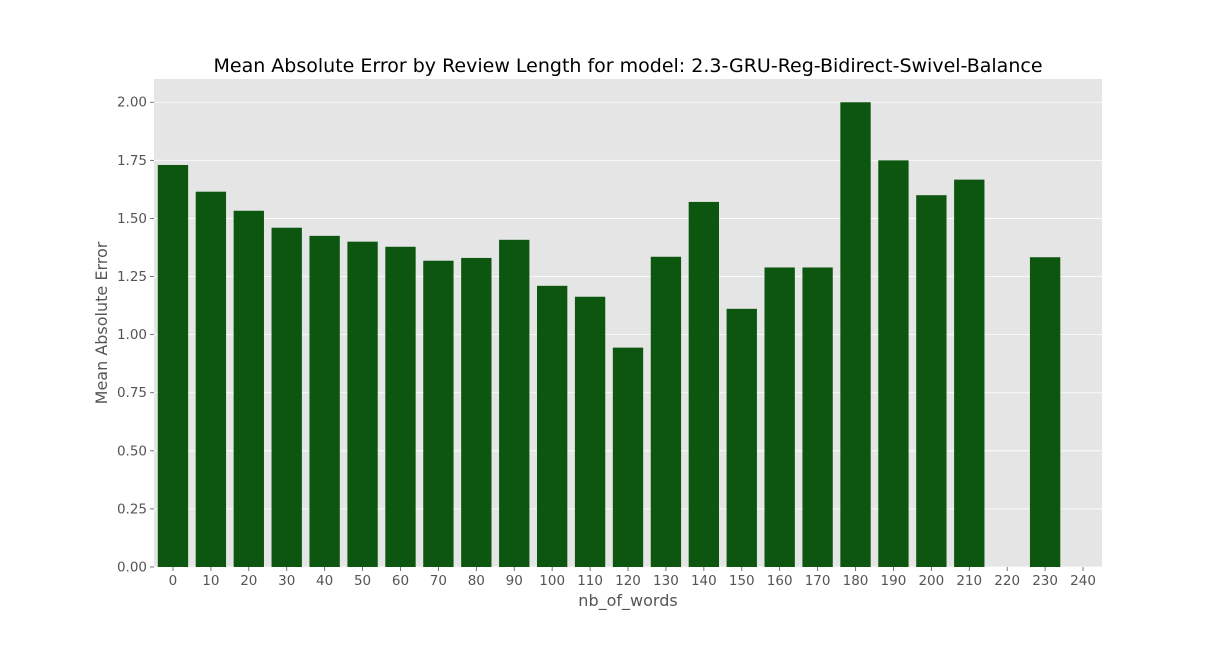  I want to click on y-tick-label: 0.00, so click(132, 568).